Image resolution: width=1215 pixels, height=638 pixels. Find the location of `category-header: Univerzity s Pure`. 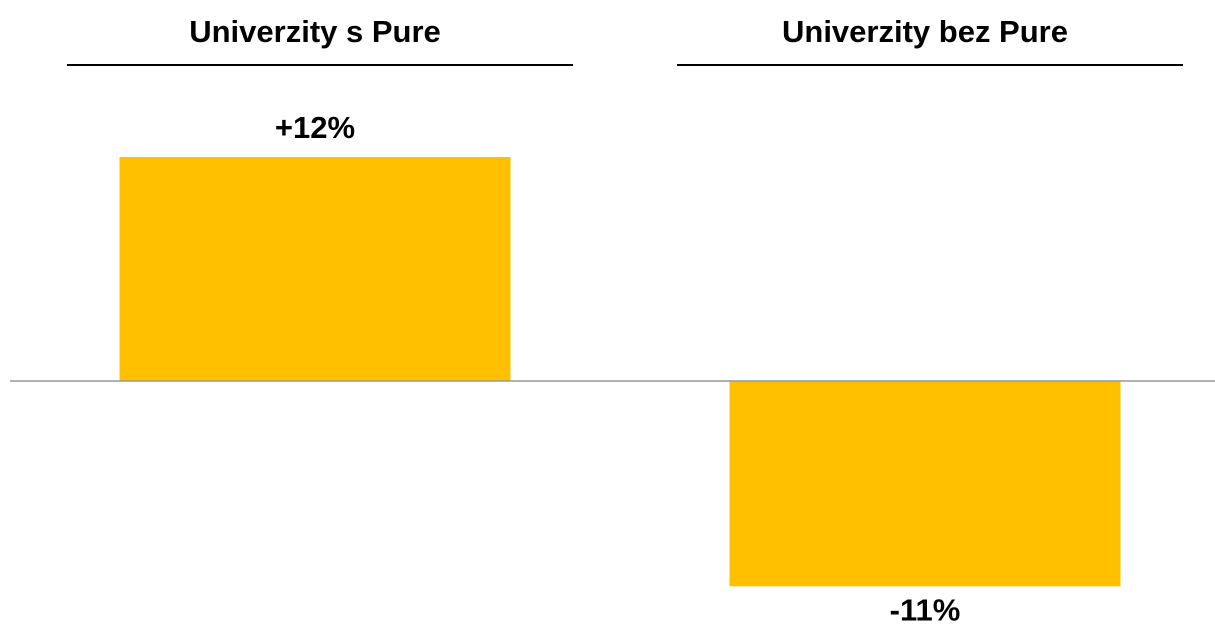

category-header: Univerzity s Pure is located at coordinates (315, 31).